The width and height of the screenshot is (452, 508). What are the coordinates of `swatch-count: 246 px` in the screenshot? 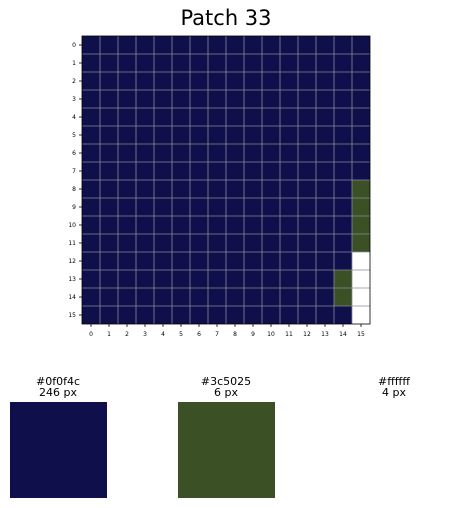 It's located at (58, 392).